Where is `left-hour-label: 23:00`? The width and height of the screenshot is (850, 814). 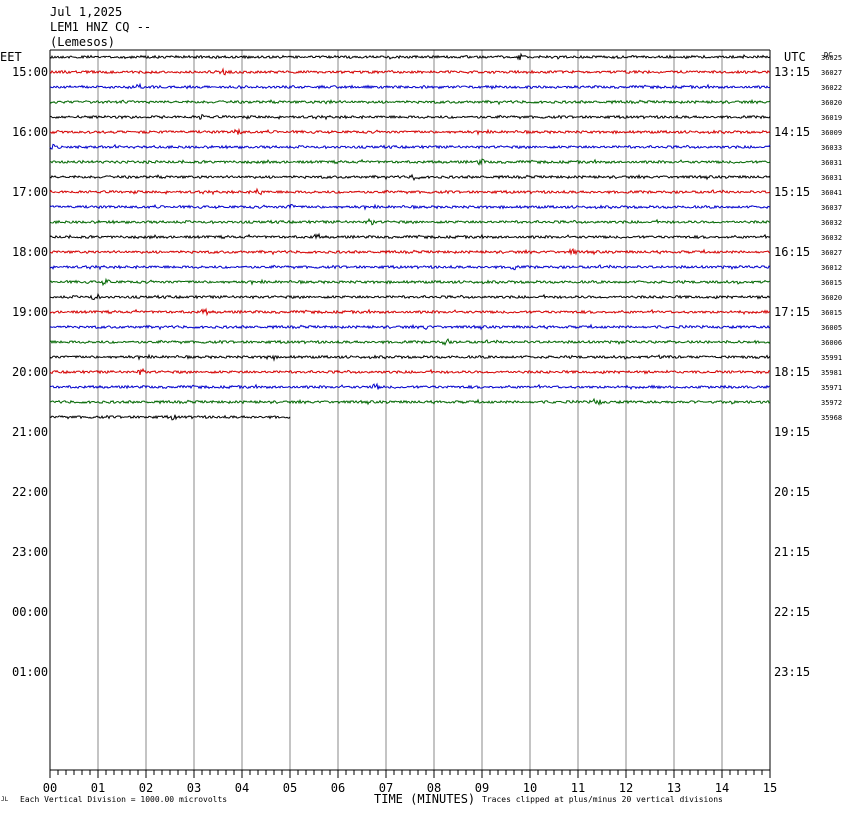
left-hour-label: 23:00 is located at coordinates (30, 552).